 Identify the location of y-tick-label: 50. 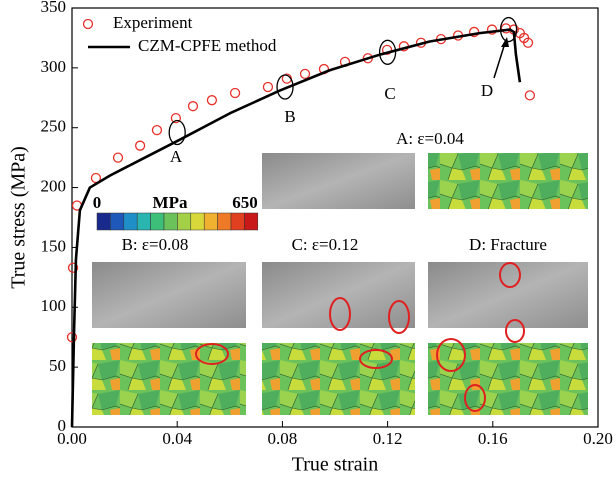
(57, 365).